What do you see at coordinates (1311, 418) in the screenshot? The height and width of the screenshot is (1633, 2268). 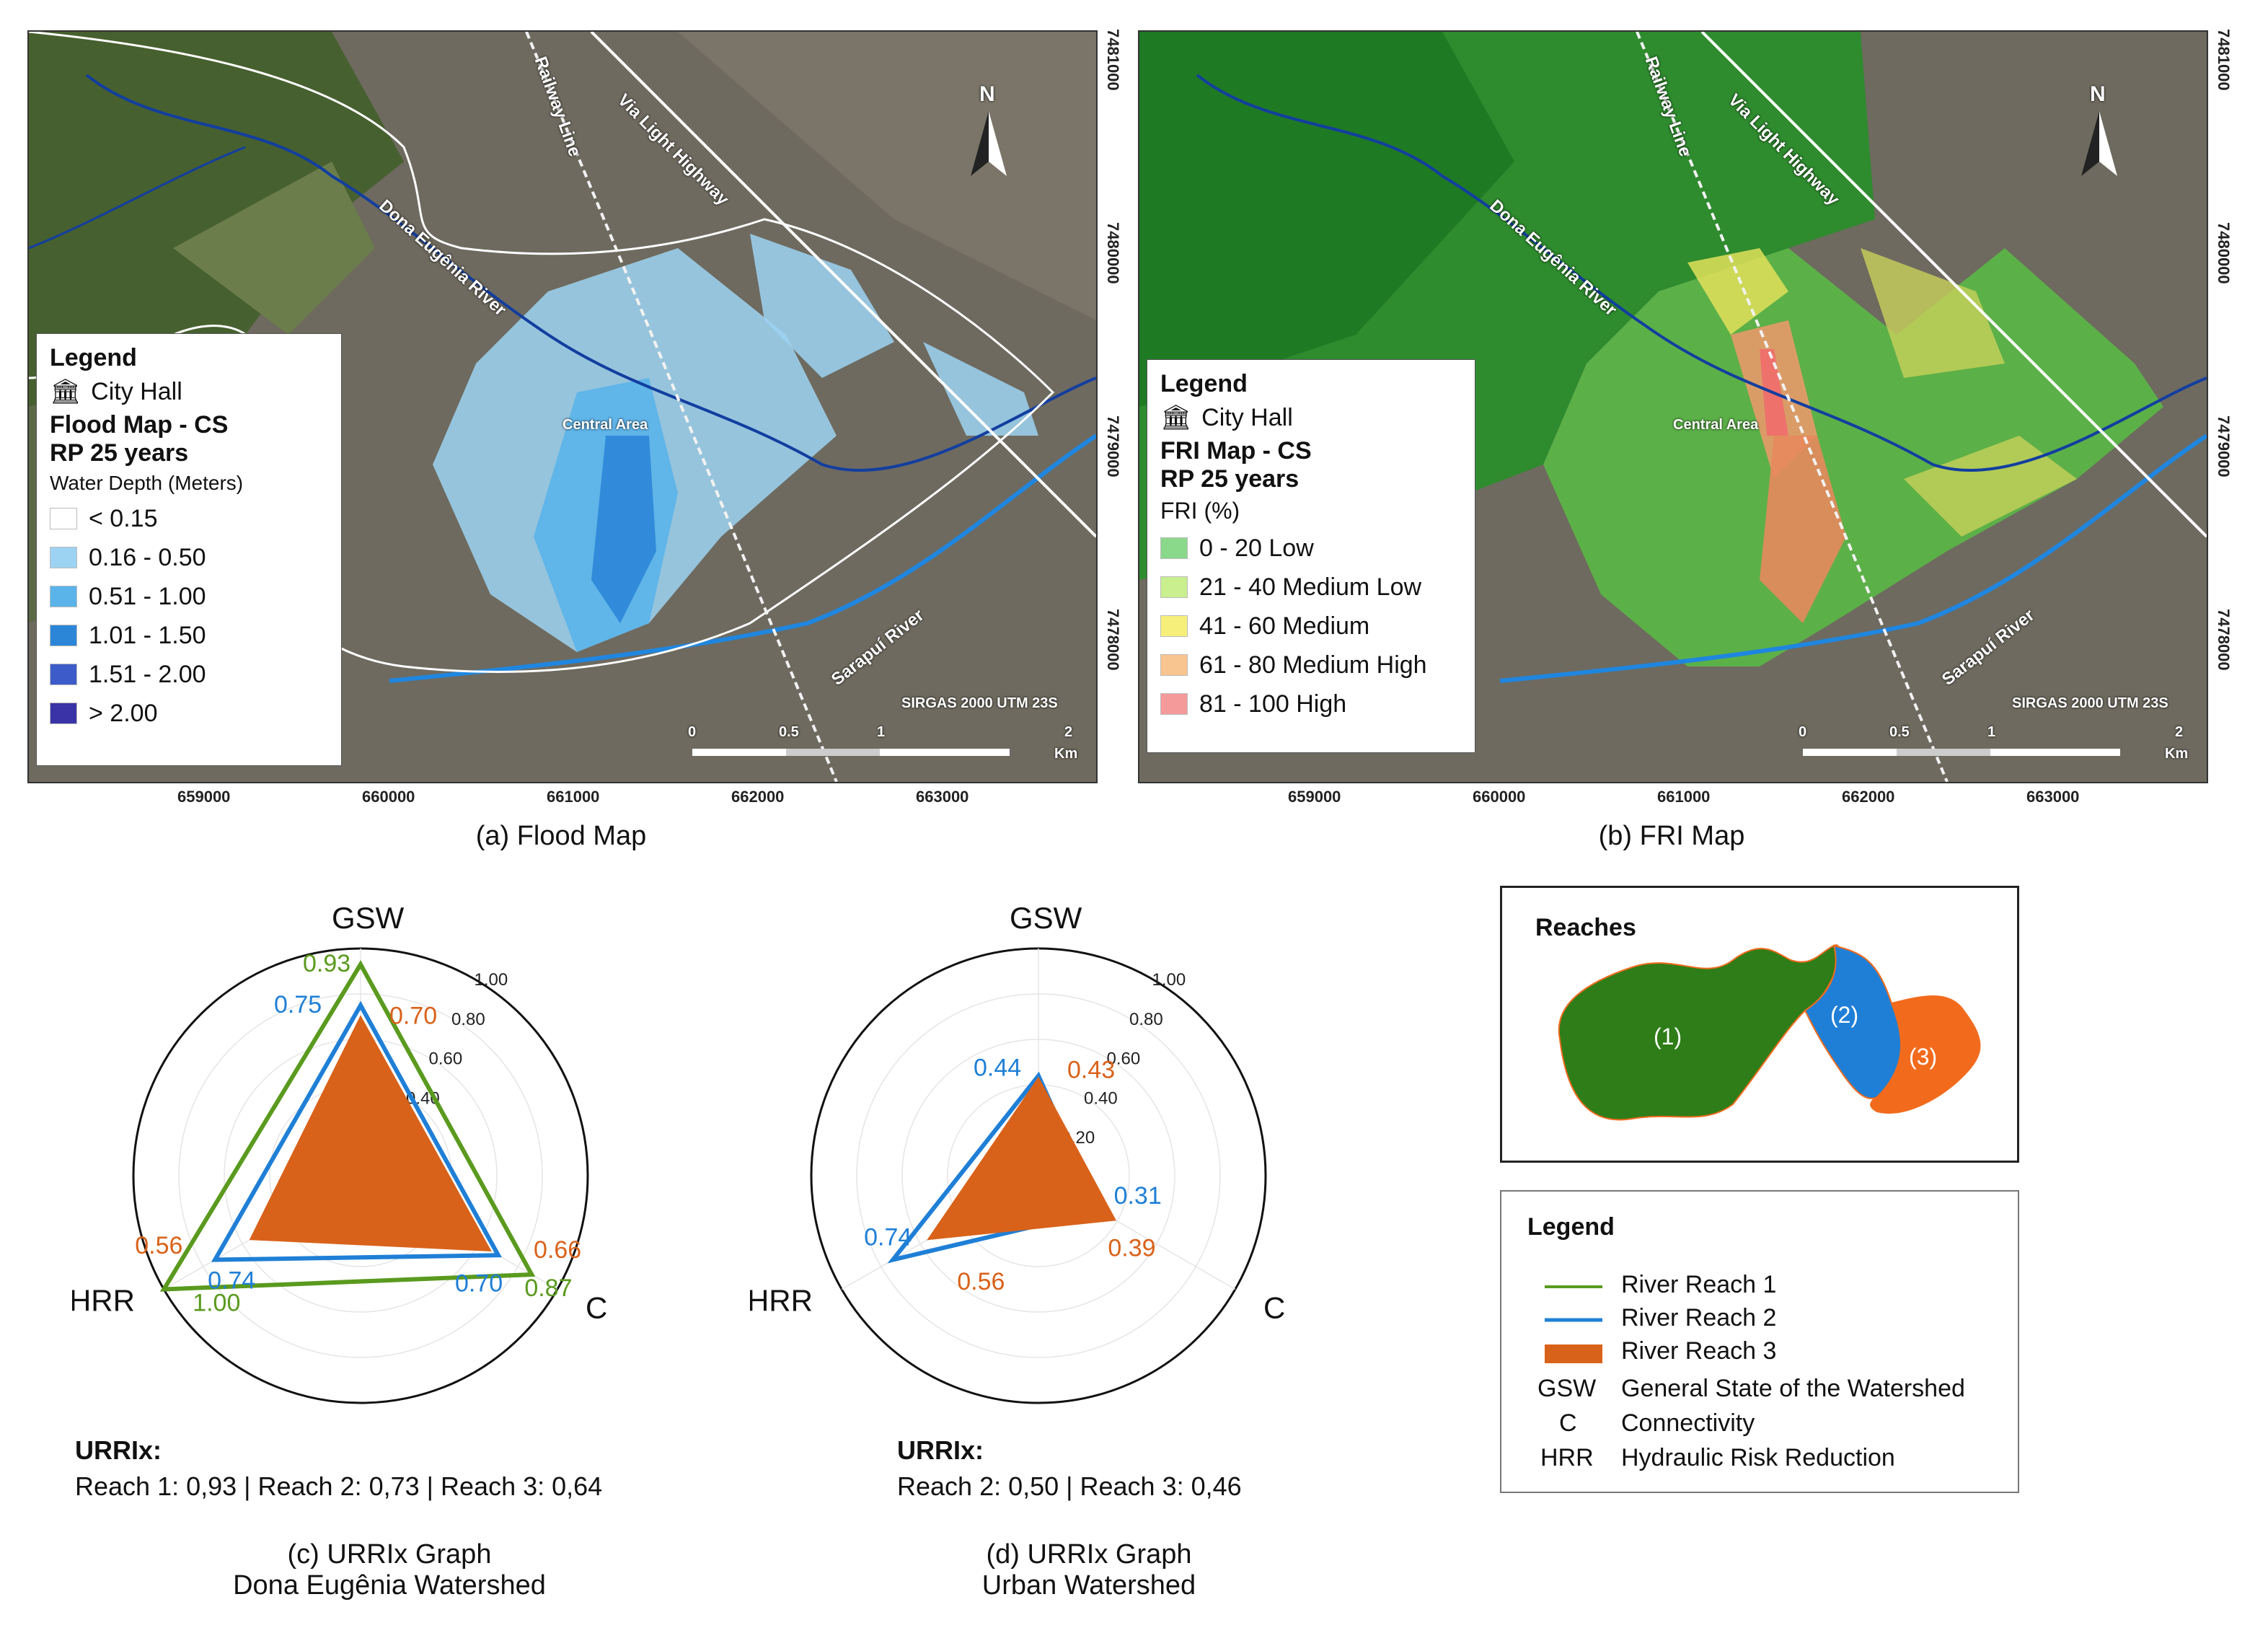 I see `city-hall-row-b: 🏛 City Hall` at bounding box center [1311, 418].